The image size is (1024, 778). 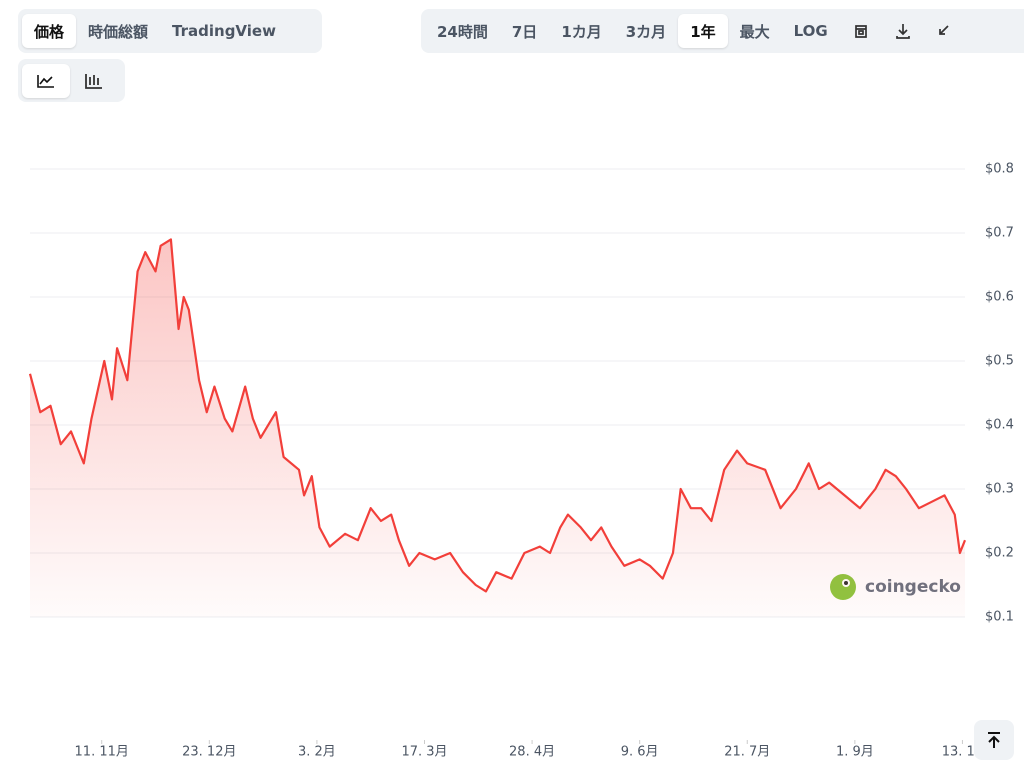 I want to click on y-tick-label: $0.2, so click(x=999, y=553).